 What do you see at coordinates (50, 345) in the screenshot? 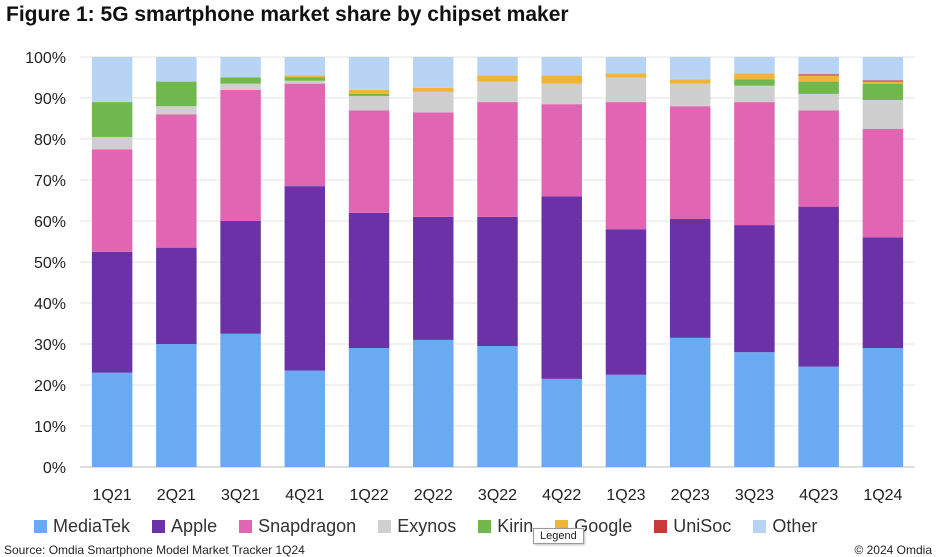
I see `y-tick-label: 30%` at bounding box center [50, 345].